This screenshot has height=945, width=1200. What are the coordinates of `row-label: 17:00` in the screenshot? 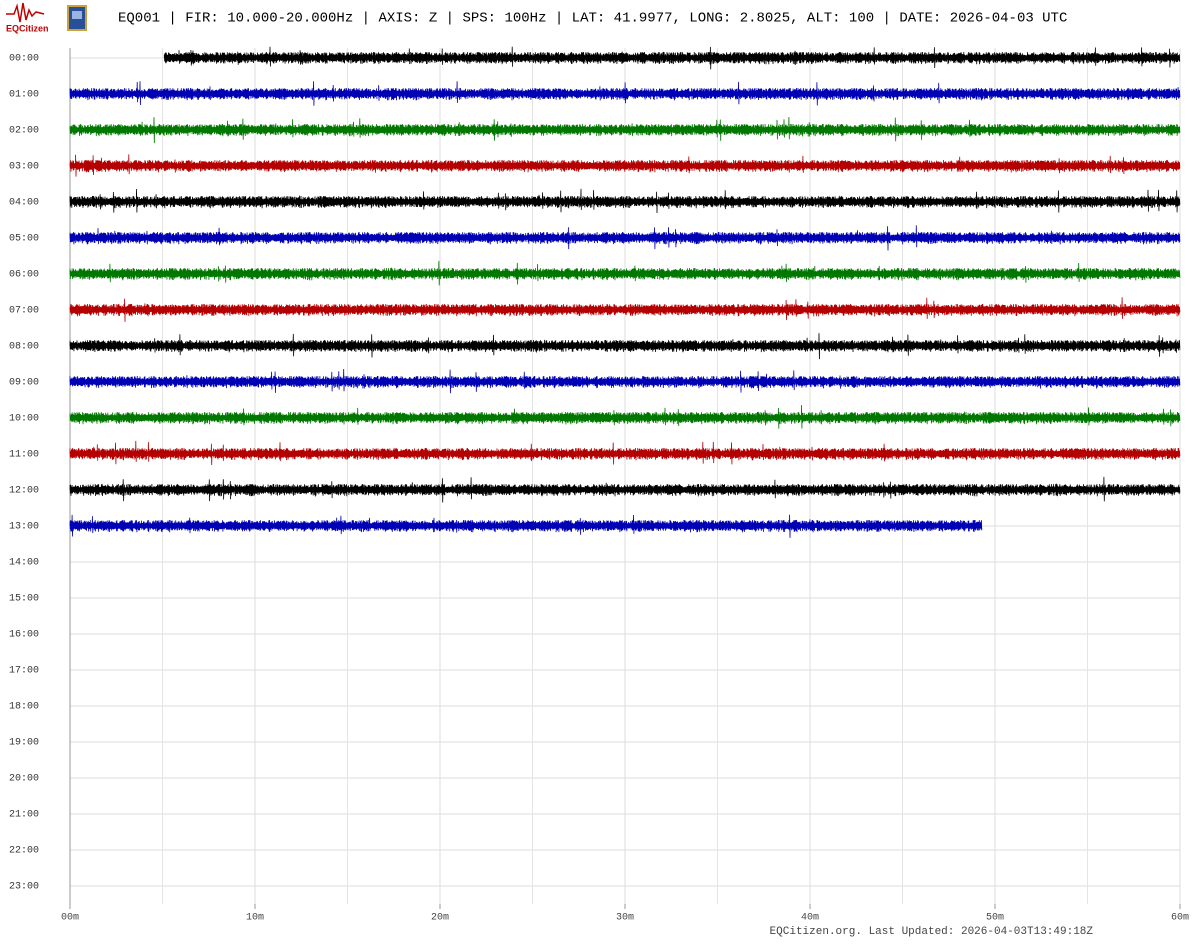 It's located at (24, 671).